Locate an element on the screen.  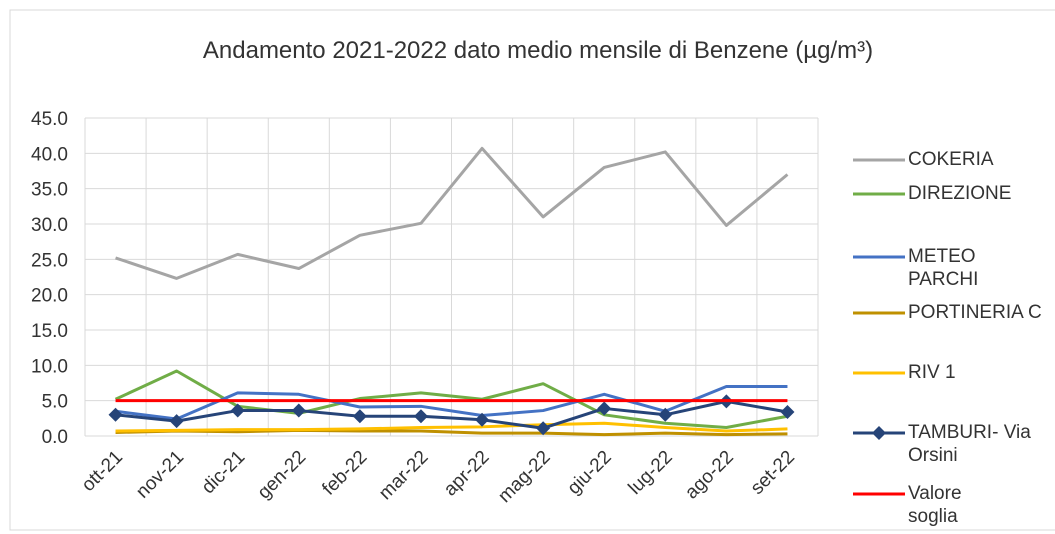
x-tick-label: apr-22 is located at coordinates (467, 474).